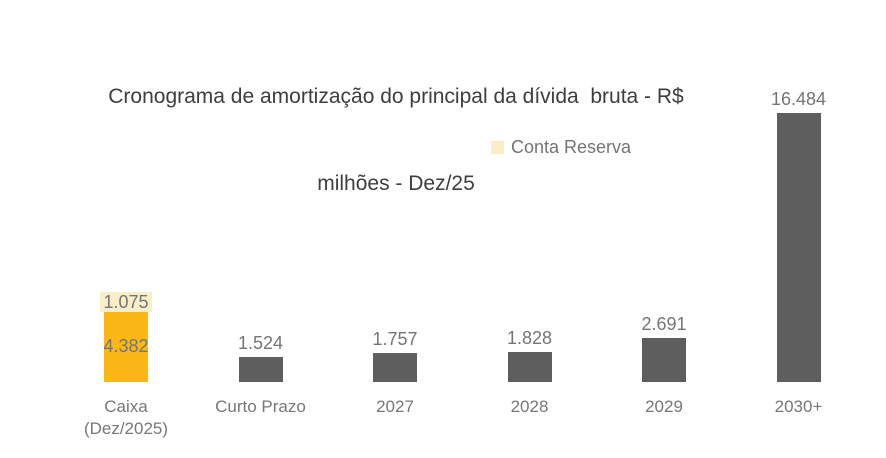 The height and width of the screenshot is (458, 886). I want to click on category-label-2027: 2027, so click(395, 406).